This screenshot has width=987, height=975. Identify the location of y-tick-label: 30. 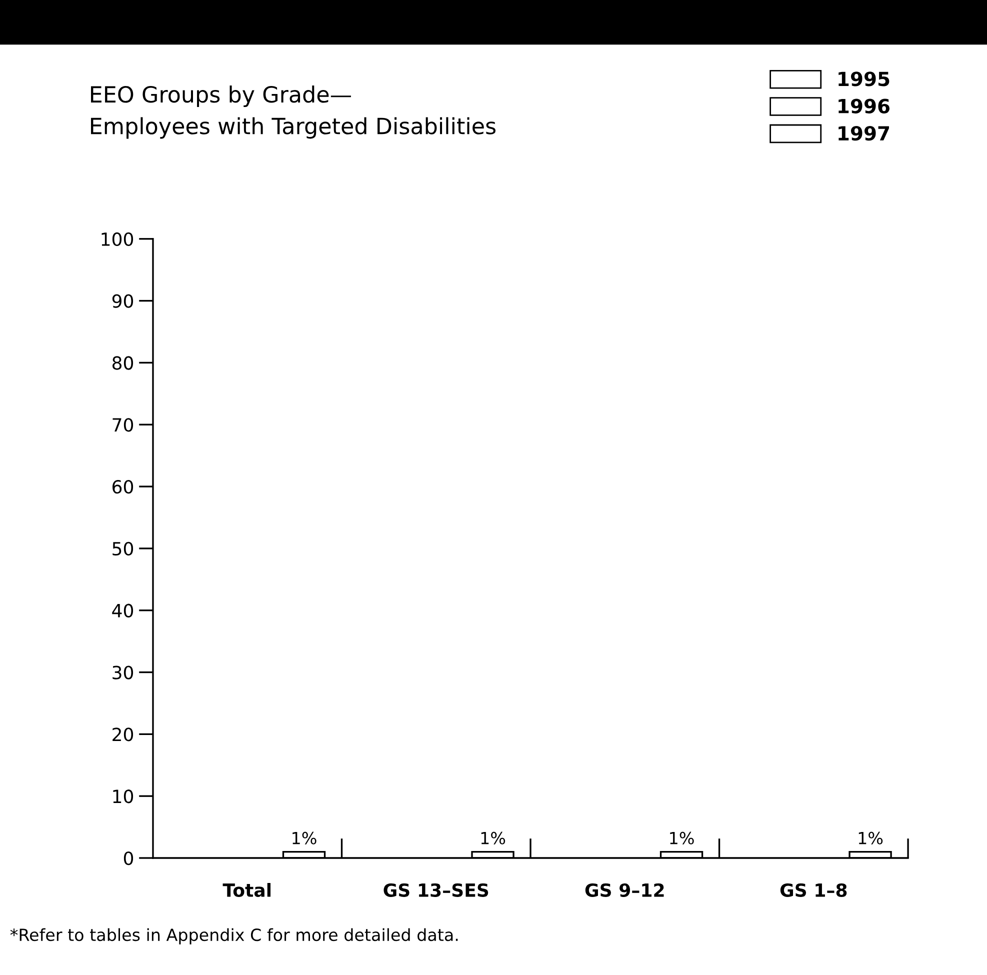
(123, 673).